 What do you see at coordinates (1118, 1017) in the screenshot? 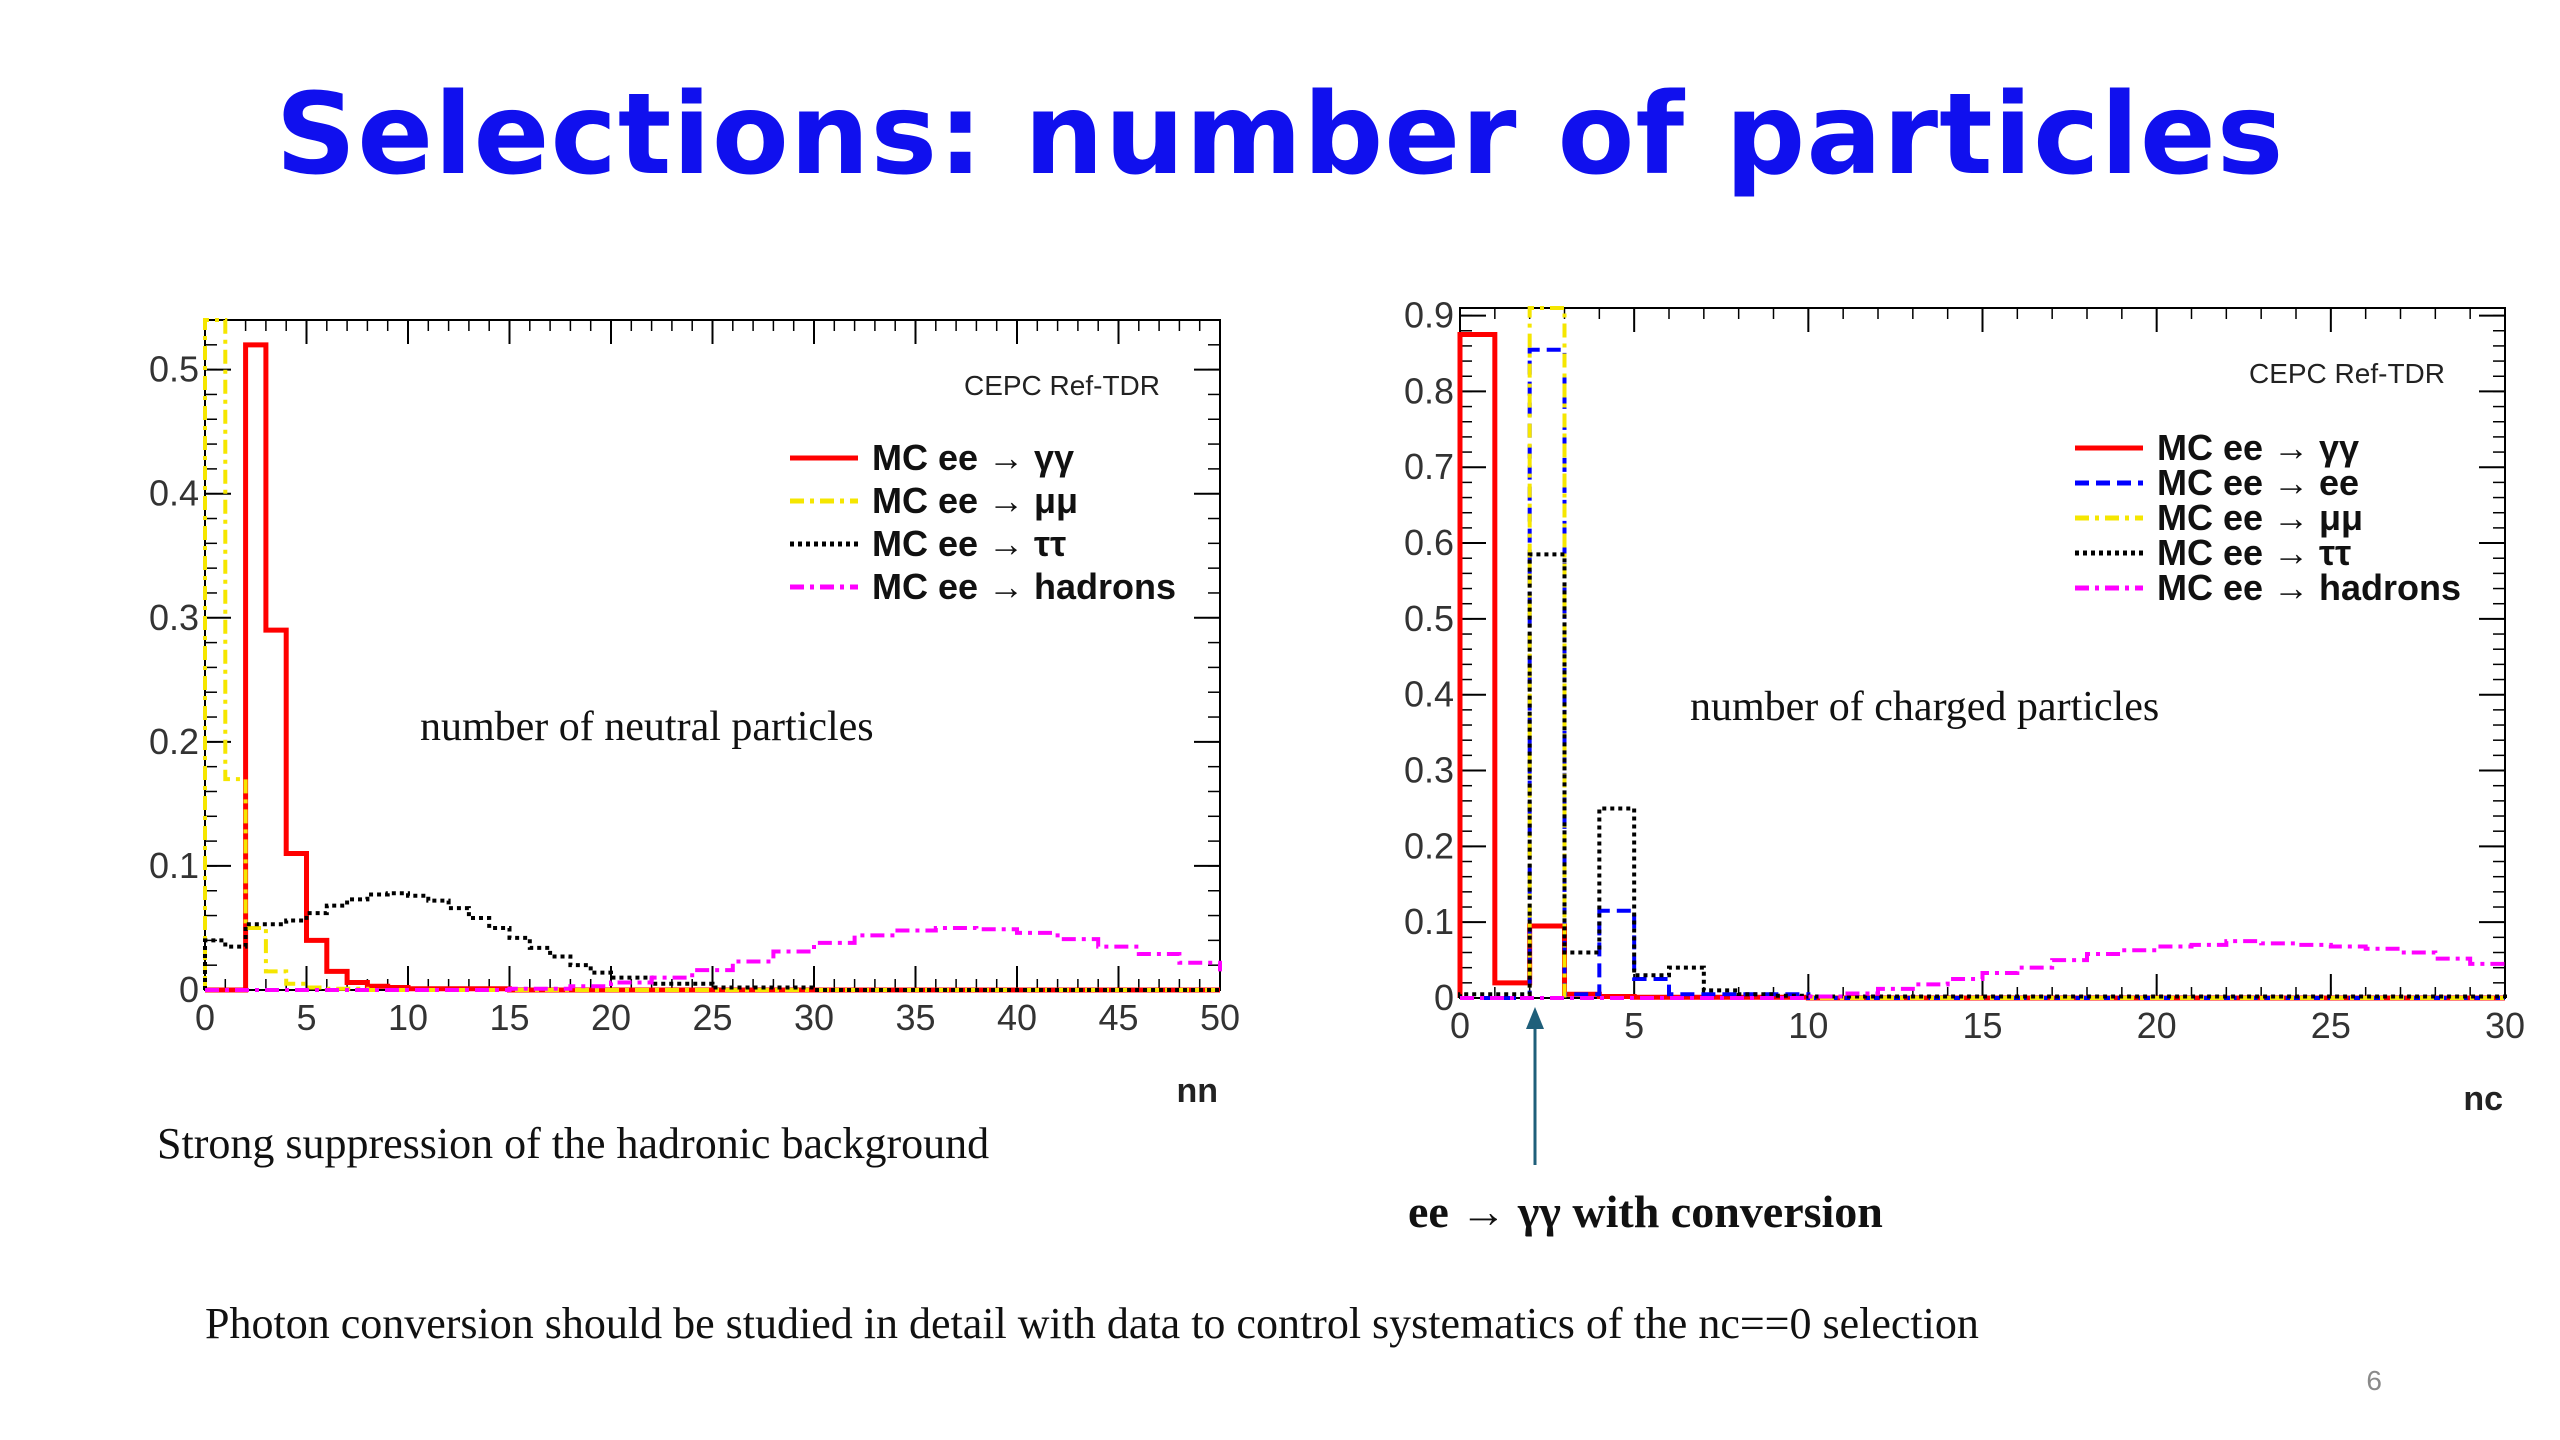
I see `x-tick-label: 45` at bounding box center [1118, 1017].